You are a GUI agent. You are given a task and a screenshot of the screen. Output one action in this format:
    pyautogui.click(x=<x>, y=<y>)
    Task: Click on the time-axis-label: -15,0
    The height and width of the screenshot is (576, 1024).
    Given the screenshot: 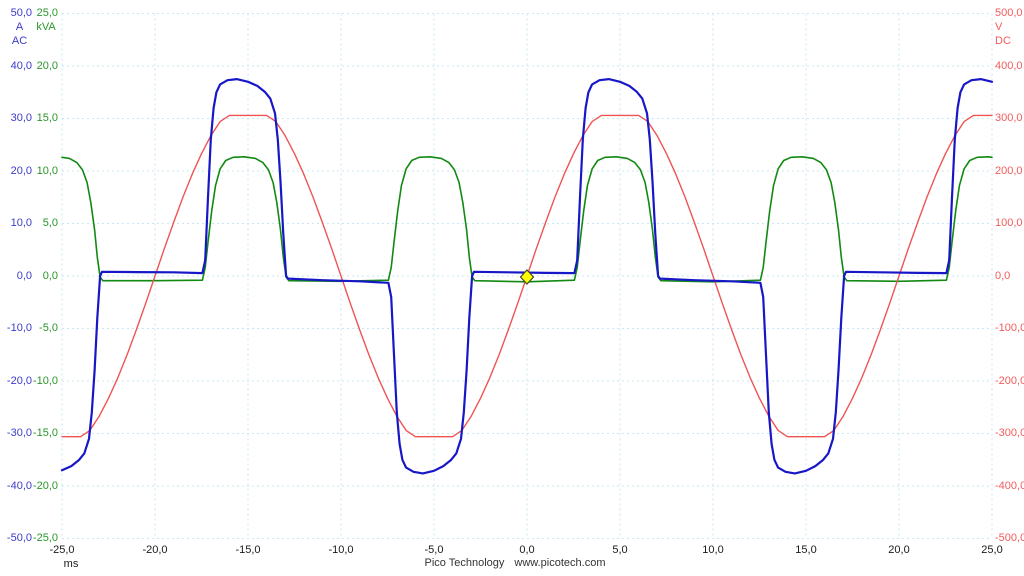 What is the action you would take?
    pyautogui.click(x=248, y=550)
    